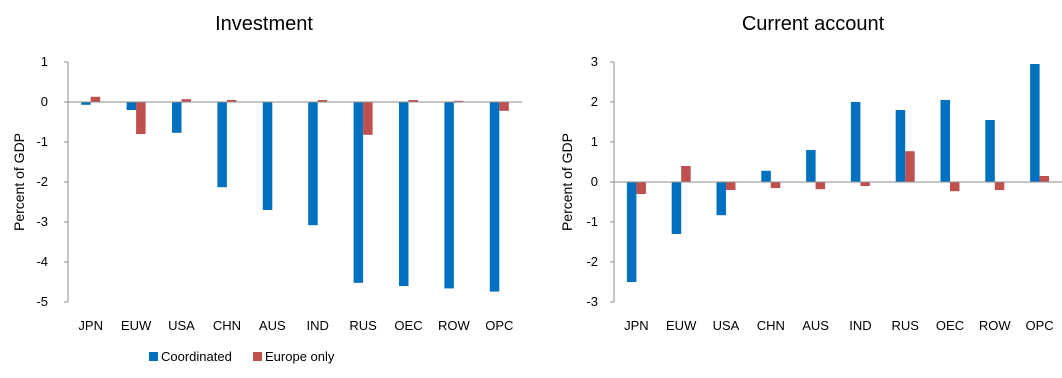 This screenshot has width=1062, height=378. Describe the element at coordinates (19, 182) in the screenshot. I see `chart1-y-axis-label: Percent of GDP` at that location.